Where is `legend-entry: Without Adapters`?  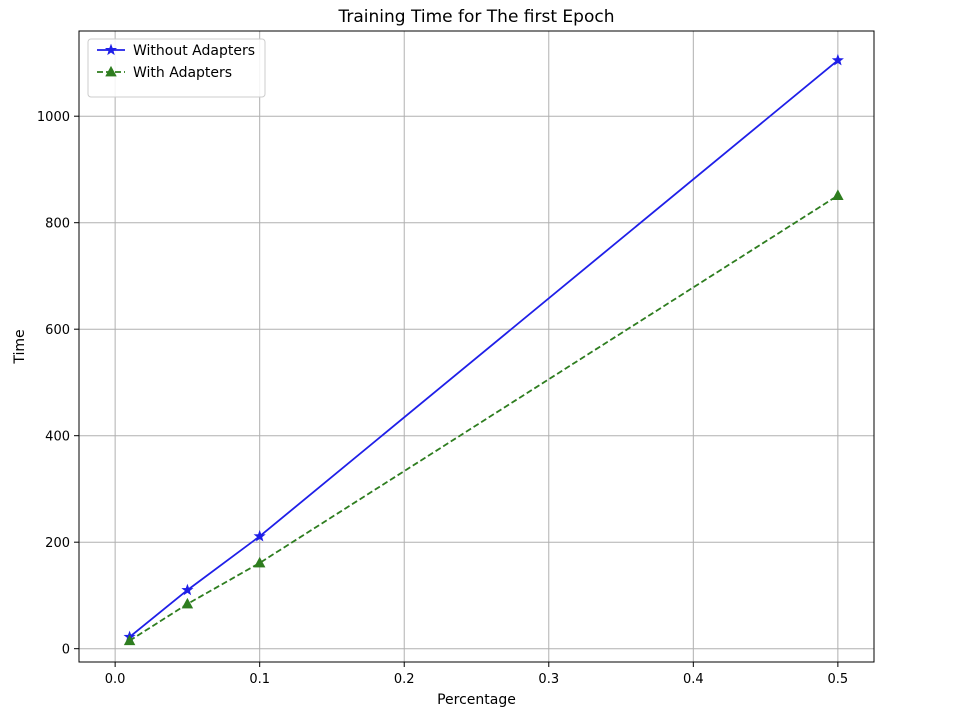
legend-entry: Without Adapters is located at coordinates (176, 51).